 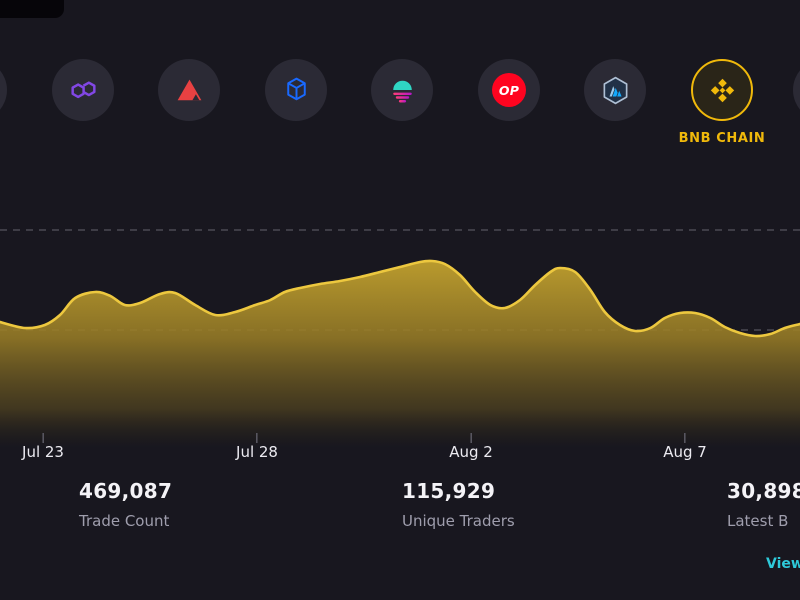 I want to click on selected-chain-label: BNB CHAIN, so click(x=722, y=138).